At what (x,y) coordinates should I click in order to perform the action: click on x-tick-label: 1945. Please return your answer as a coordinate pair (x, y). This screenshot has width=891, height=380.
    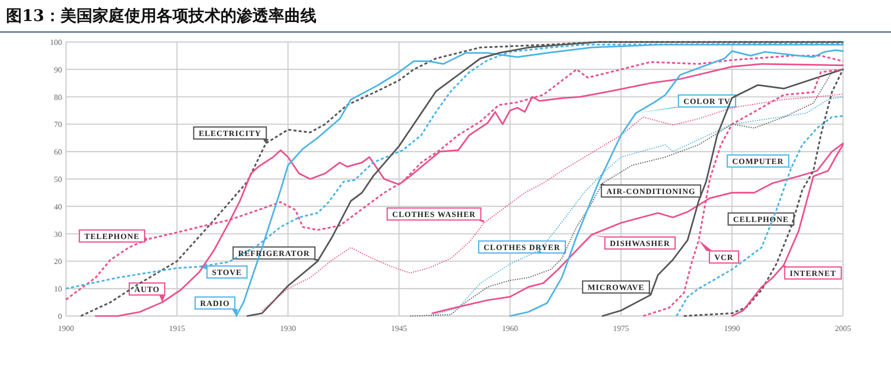
    Looking at the image, I should click on (399, 328).